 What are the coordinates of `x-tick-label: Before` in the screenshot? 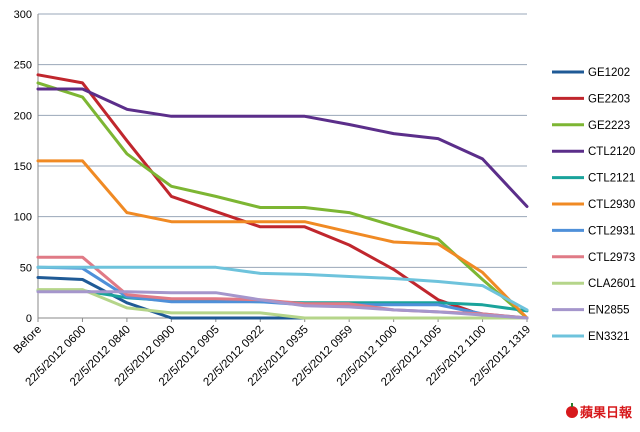 It's located at (28, 340).